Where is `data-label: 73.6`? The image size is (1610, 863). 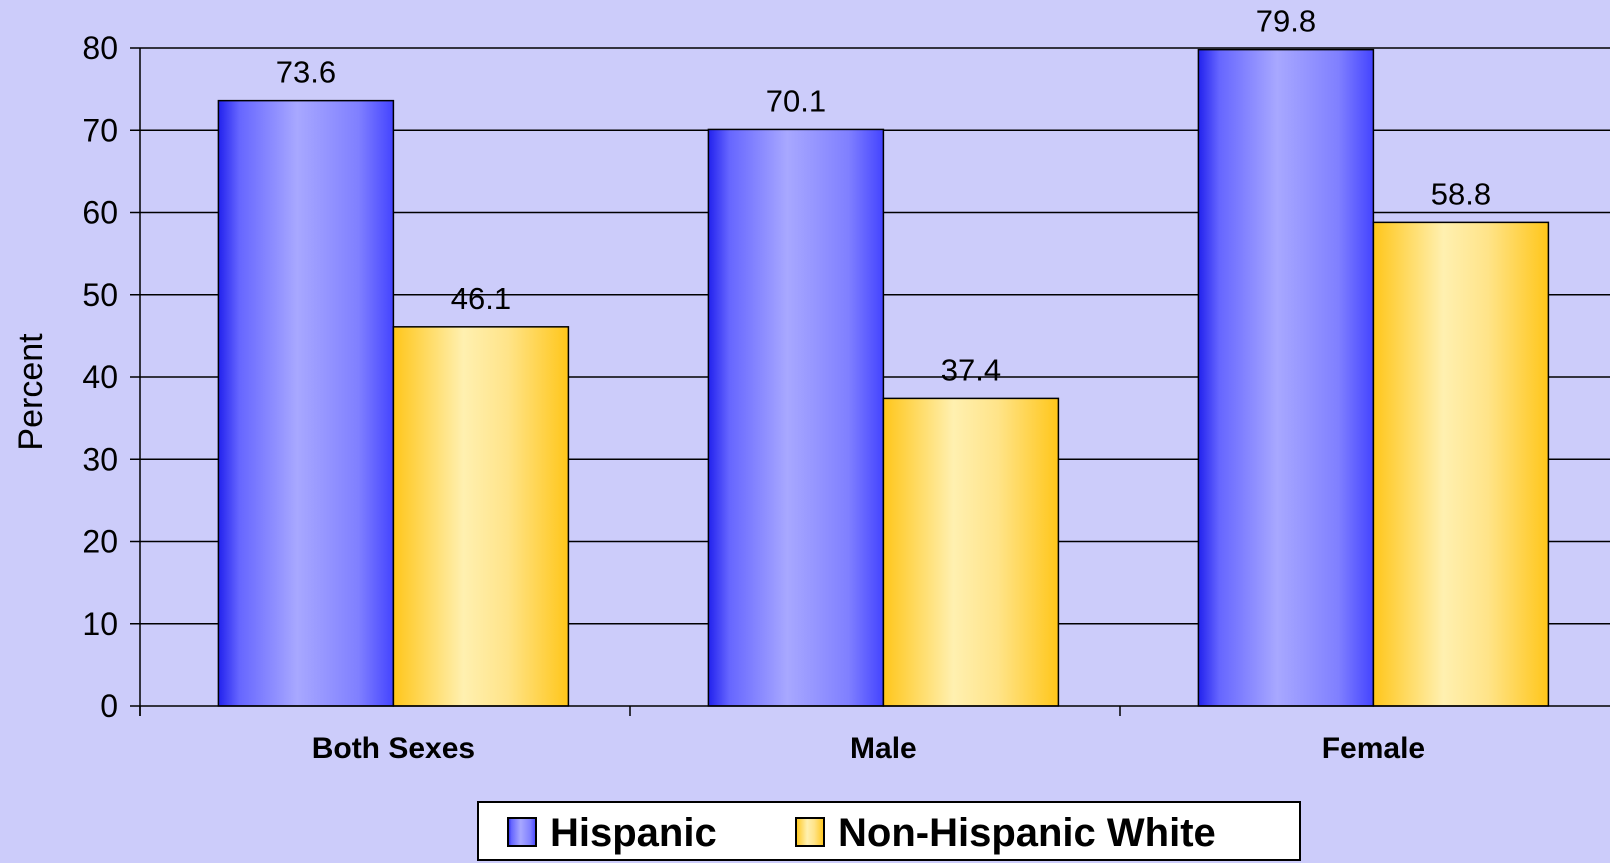
data-label: 73.6 is located at coordinates (306, 72).